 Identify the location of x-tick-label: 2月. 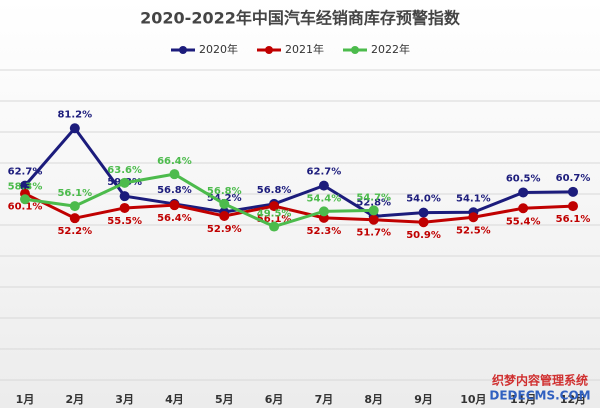
(74, 399).